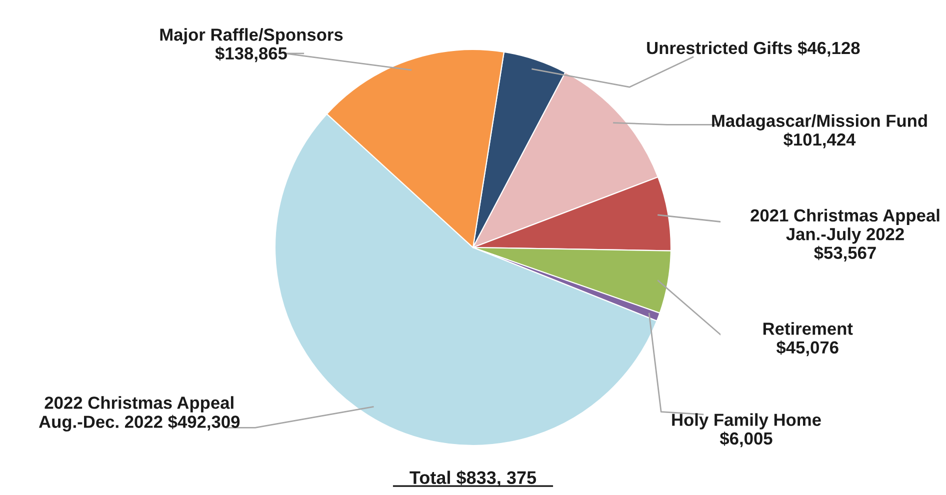 The image size is (946, 495). I want to click on slice-label: Unrestricted Gifts $46,128, so click(753, 49).